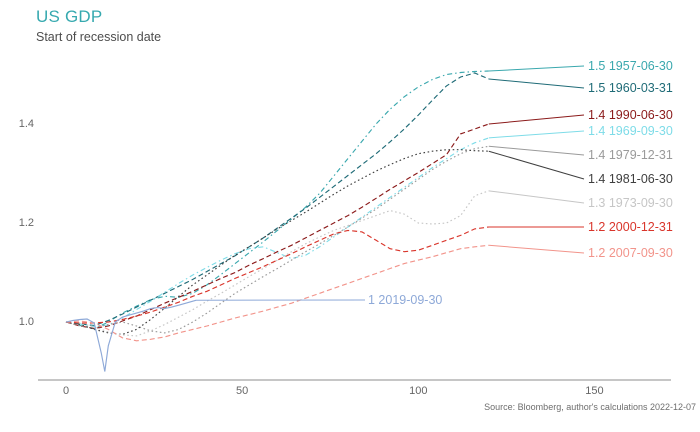 The image size is (700, 432). Describe the element at coordinates (630, 65) in the screenshot. I see `series-label-1957-06-30: 1.5 1957-06-30` at that location.